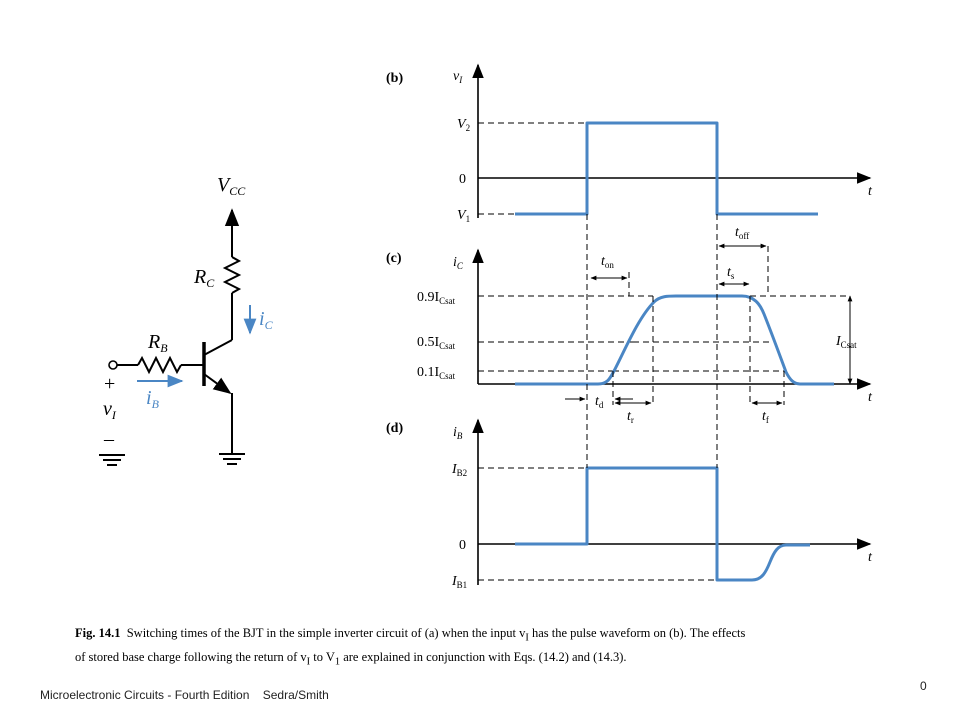 The width and height of the screenshot is (960, 720). What do you see at coordinates (231, 186) in the screenshot?
I see `vcc-label: VCC` at bounding box center [231, 186].